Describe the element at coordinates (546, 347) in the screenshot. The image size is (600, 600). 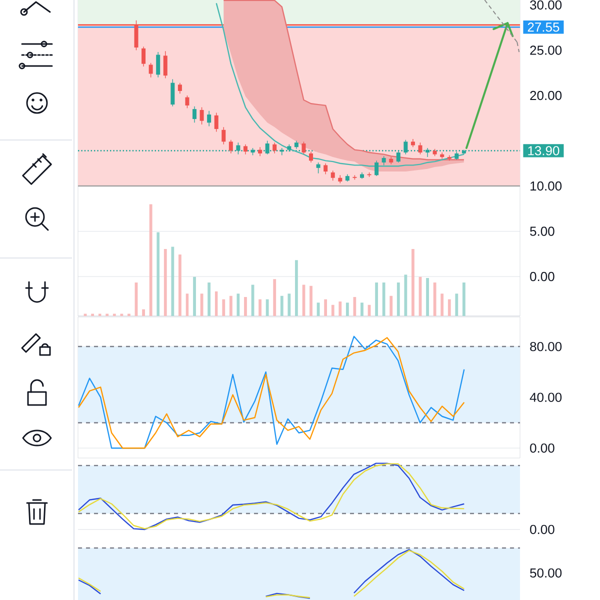
I see `y-tick-label: 80.00` at that location.